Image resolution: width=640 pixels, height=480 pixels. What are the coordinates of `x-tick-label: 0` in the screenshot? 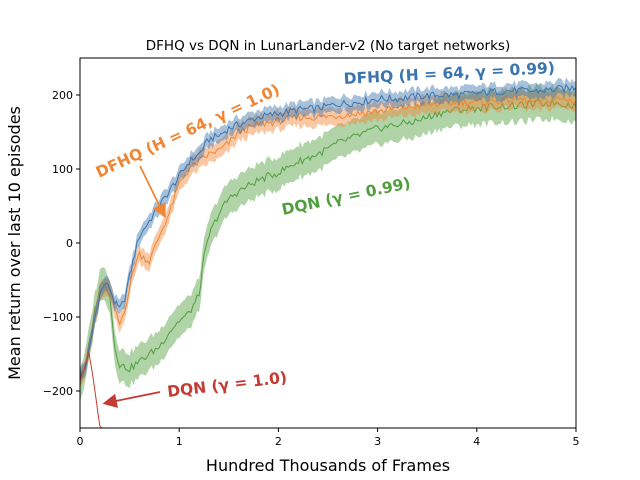 It's located at (80, 441).